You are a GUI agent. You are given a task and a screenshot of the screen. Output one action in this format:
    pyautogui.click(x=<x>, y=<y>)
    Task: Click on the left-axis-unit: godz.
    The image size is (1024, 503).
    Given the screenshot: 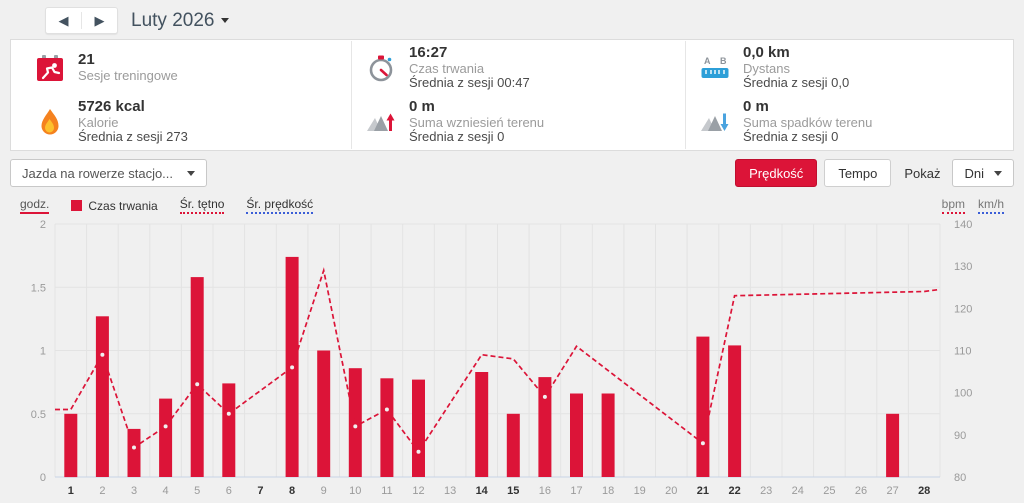 What is the action you would take?
    pyautogui.click(x=35, y=205)
    